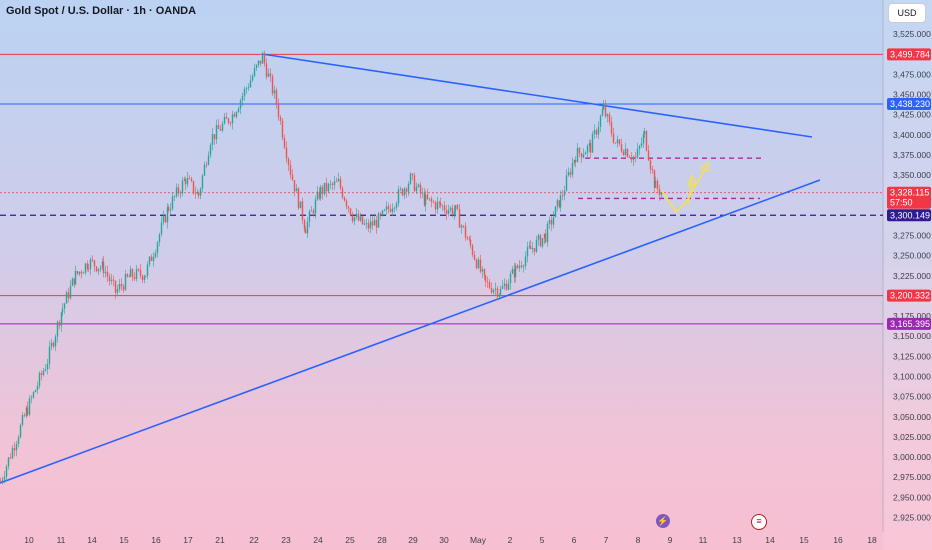  I want to click on trendline-descending-resistance, so click(537, 95).